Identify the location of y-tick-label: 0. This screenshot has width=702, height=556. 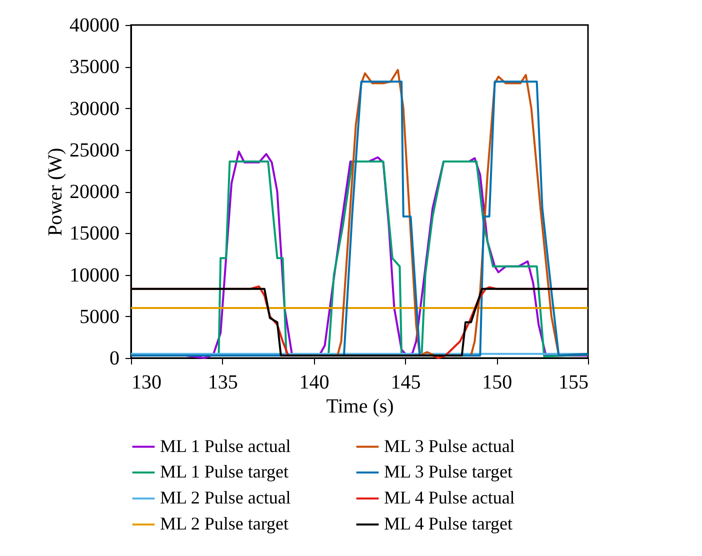
(115, 359).